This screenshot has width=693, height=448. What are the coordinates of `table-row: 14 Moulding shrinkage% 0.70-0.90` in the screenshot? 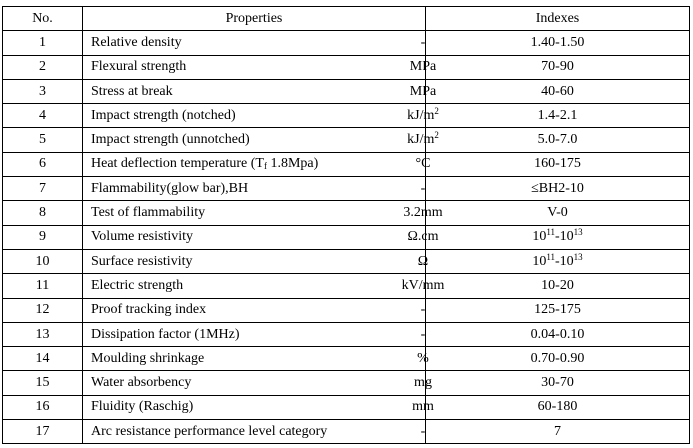 It's located at (346, 359).